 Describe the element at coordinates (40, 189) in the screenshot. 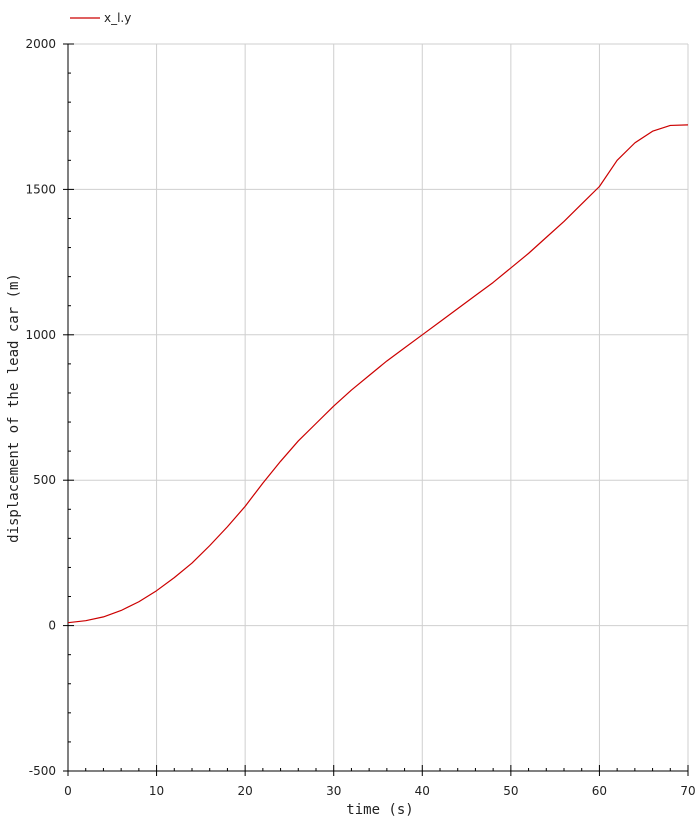

I see `y-tick-label: 1500` at that location.